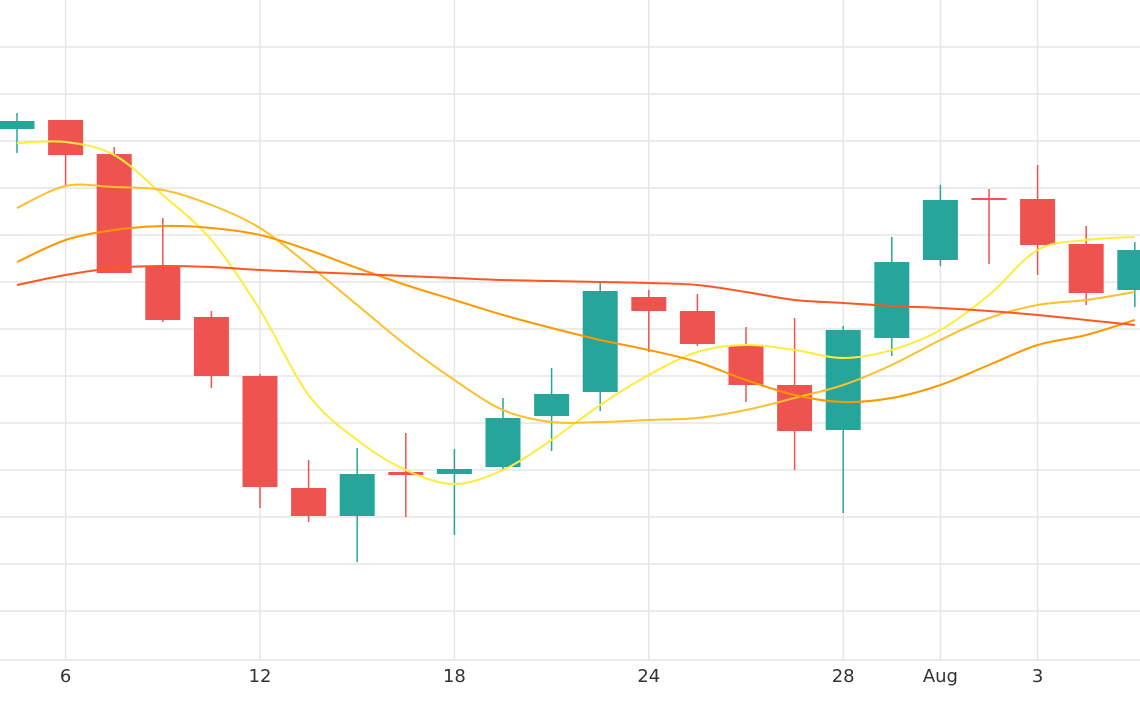  Describe the element at coordinates (260, 676) in the screenshot. I see `x-tick-label: 12` at that location.